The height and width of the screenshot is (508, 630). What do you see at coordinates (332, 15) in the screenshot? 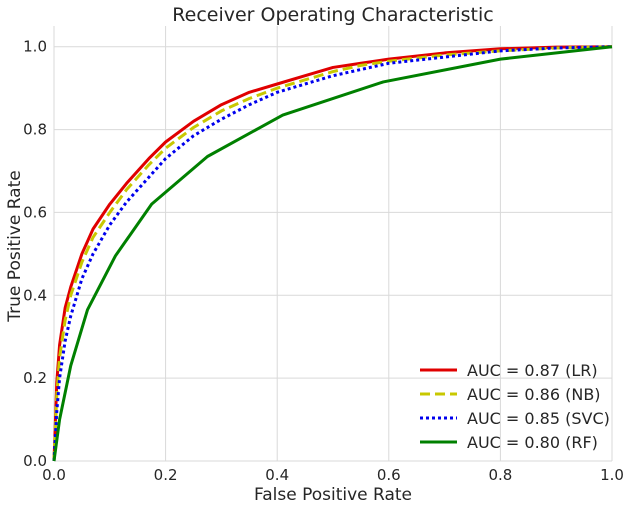
I see `chart-title: Receiver Operating Characteristic` at bounding box center [332, 15].